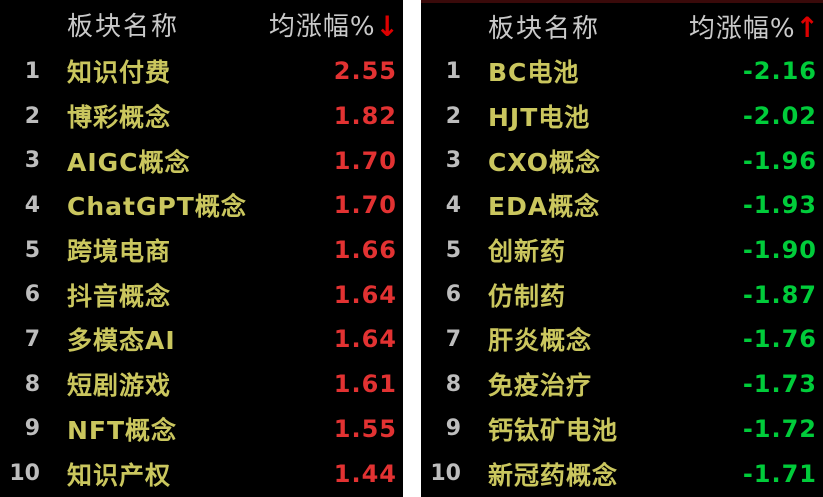 The image size is (823, 497). I want to click on table-row: 2 博彩概念 1.82, so click(201, 116).